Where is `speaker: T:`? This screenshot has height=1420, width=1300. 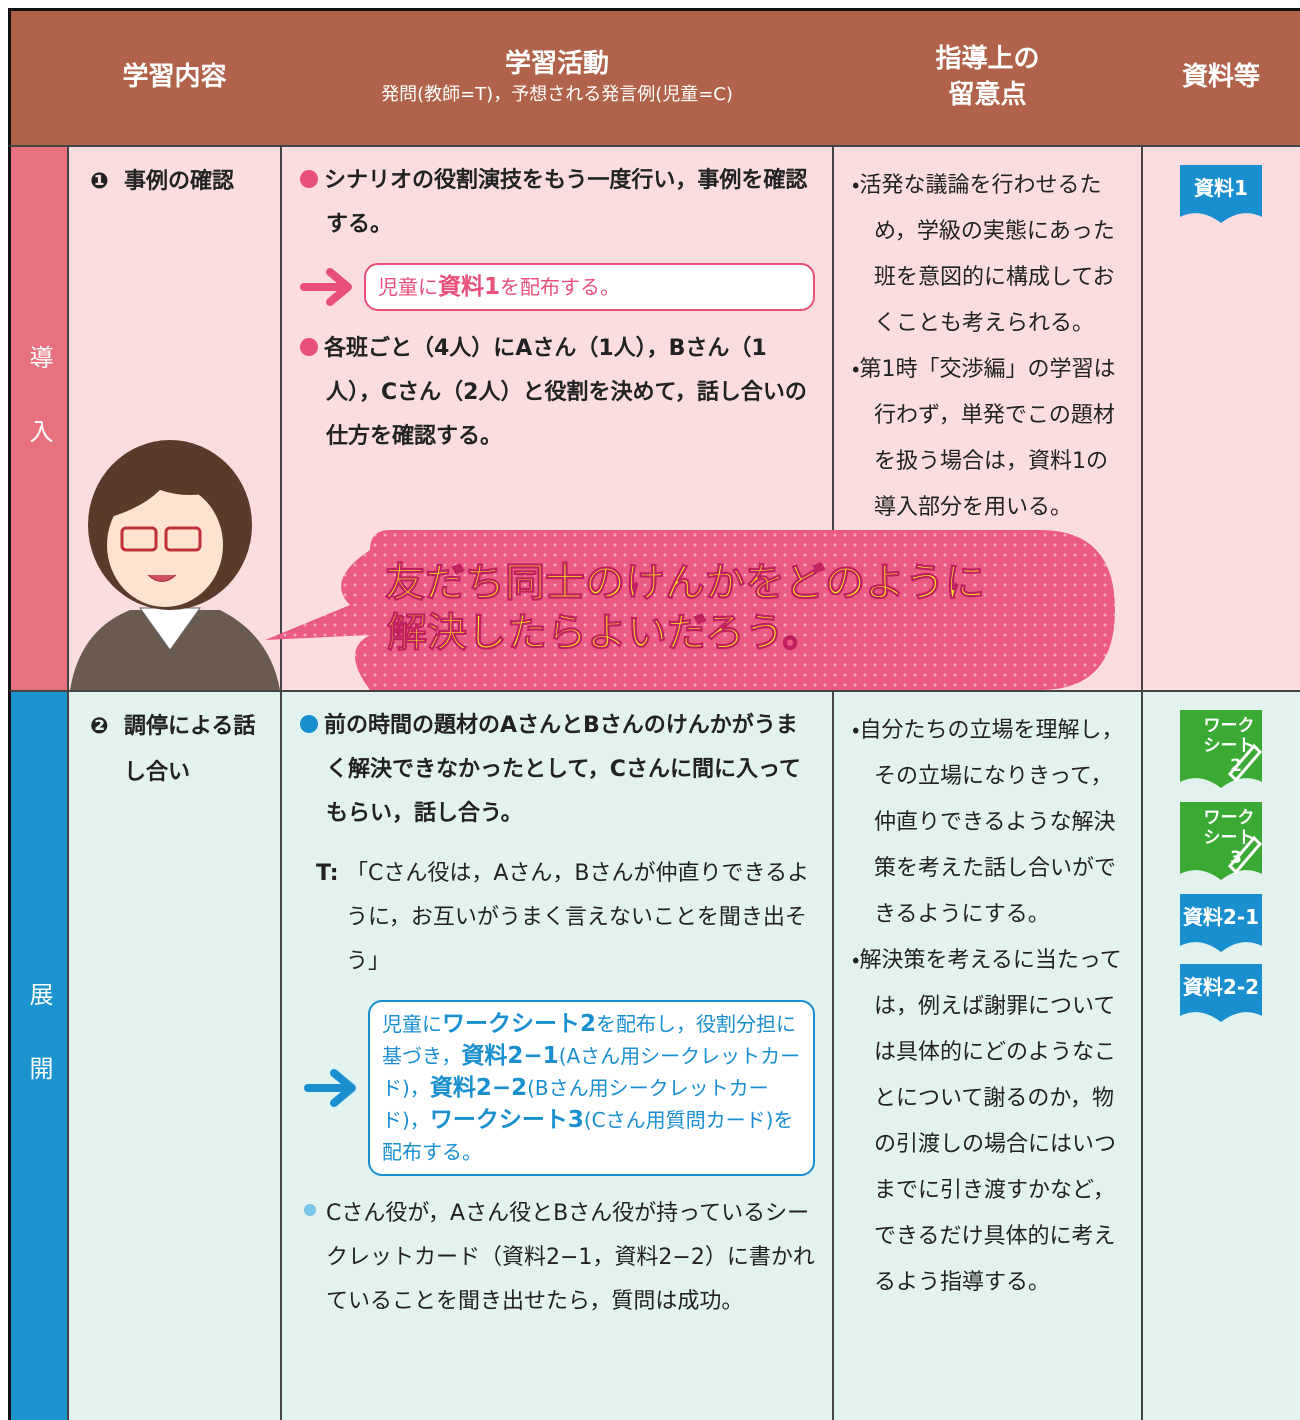 speaker: T: is located at coordinates (327, 873).